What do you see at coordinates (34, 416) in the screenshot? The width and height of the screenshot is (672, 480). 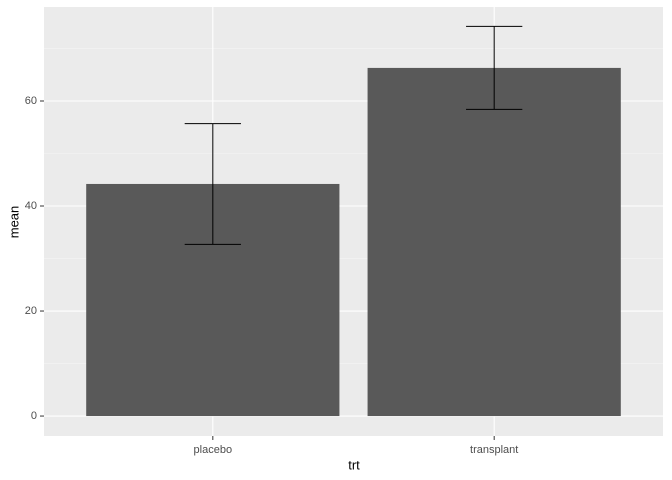 I see `y-tick-label: 0` at bounding box center [34, 416].